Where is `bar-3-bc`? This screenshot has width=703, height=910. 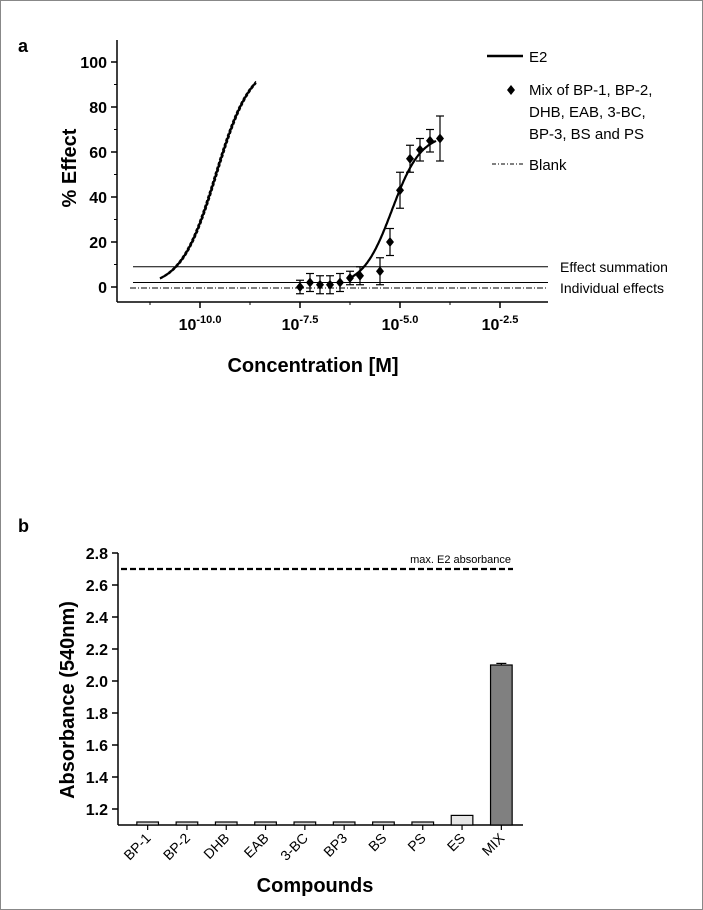 bar-3-bc is located at coordinates (305, 823).